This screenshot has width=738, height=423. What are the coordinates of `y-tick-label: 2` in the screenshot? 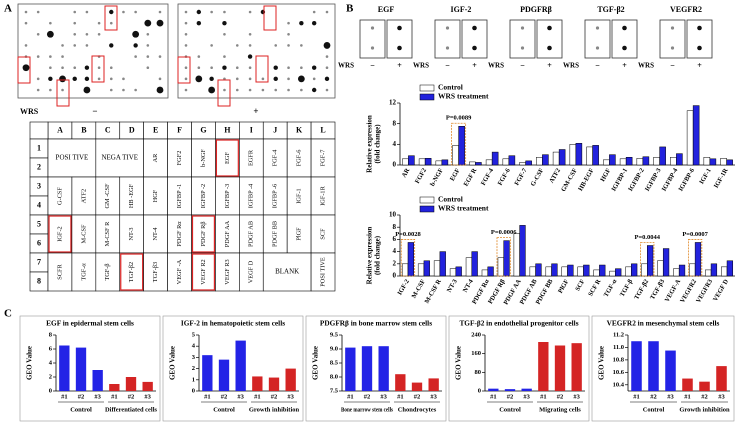 It's located at (50, 376).